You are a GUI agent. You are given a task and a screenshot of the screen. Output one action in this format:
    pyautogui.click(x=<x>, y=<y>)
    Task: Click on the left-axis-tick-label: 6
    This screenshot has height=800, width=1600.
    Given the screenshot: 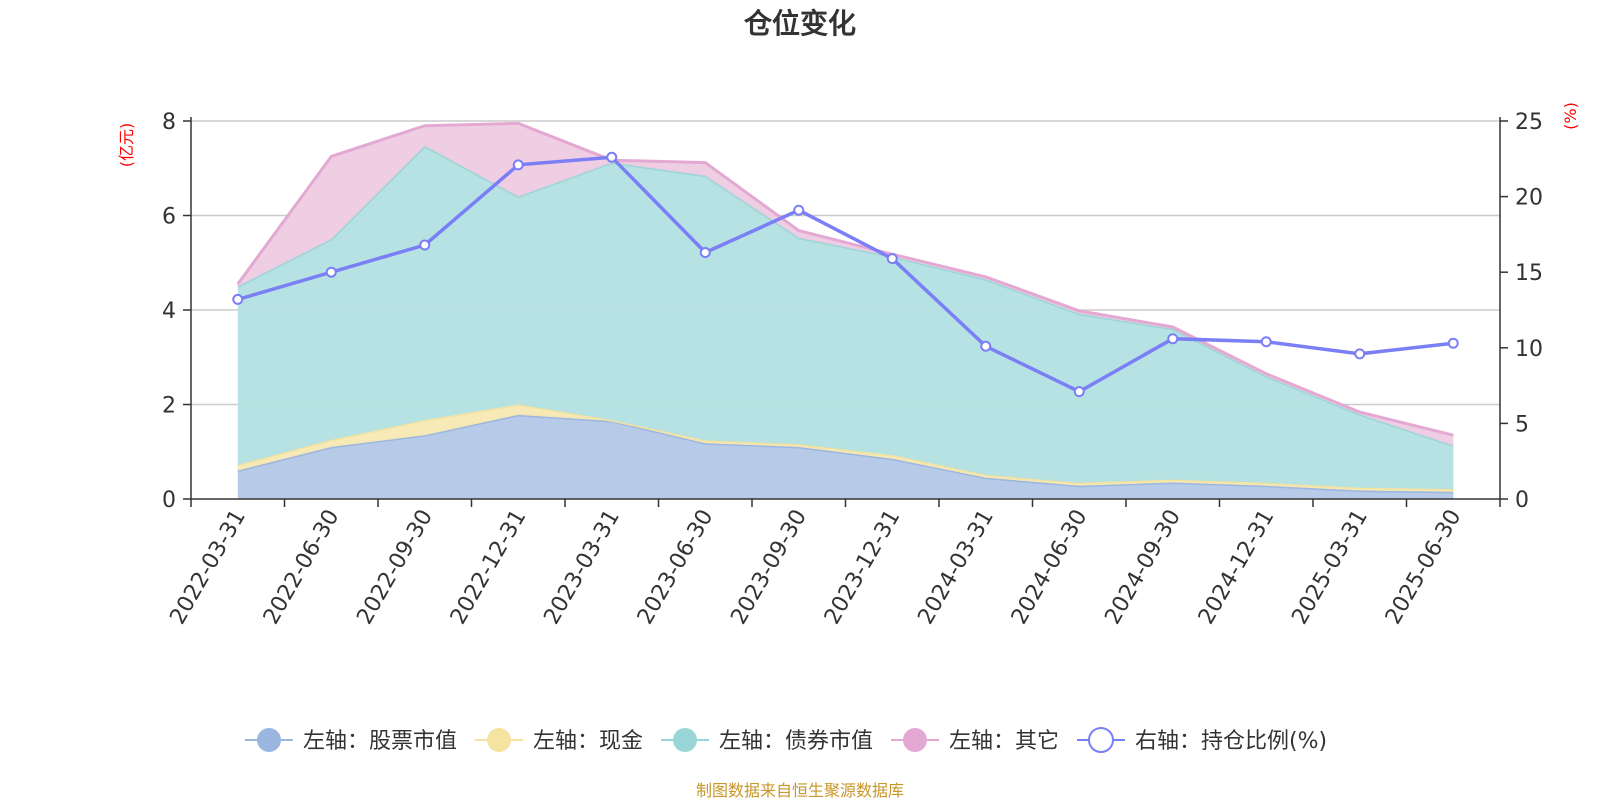 What is the action you would take?
    pyautogui.click(x=169, y=217)
    